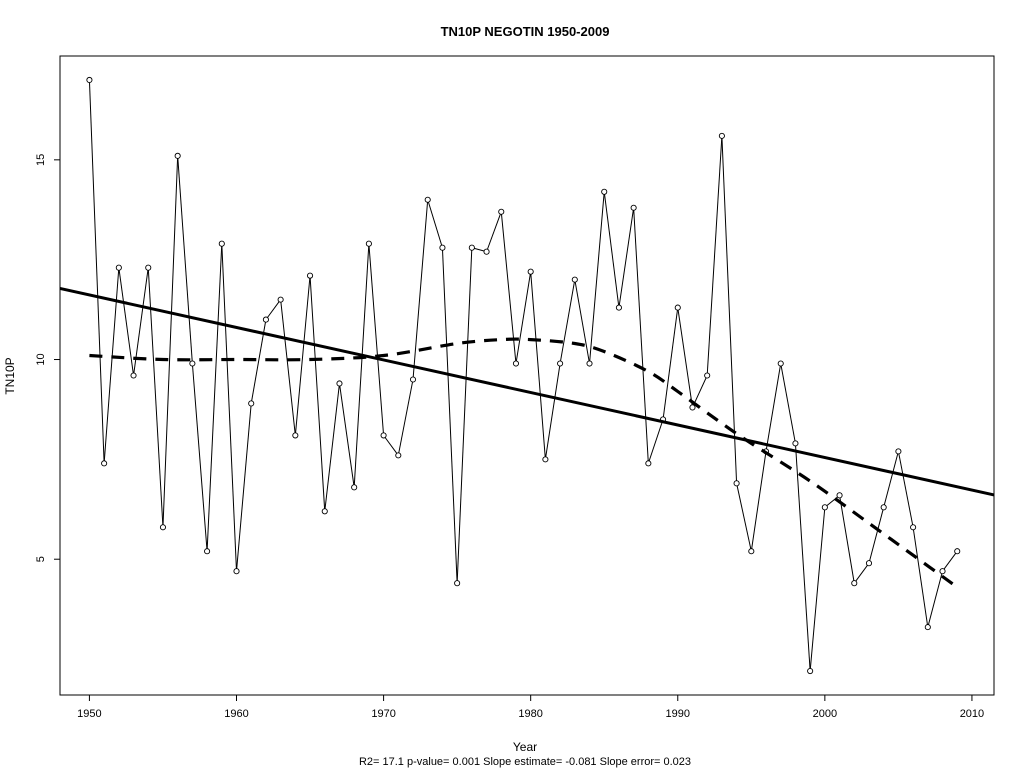 This screenshot has width=1024, height=768. Describe the element at coordinates (530, 714) in the screenshot. I see `x-tick-label: 1980` at that location.